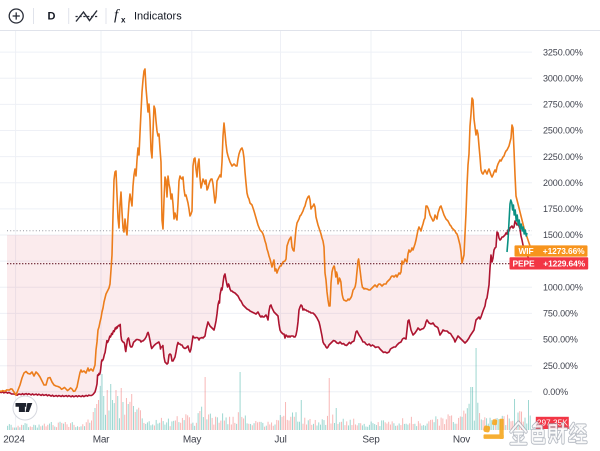  Describe the element at coordinates (563, 183) in the screenshot. I see `svg-text: 2000.00%` at that location.